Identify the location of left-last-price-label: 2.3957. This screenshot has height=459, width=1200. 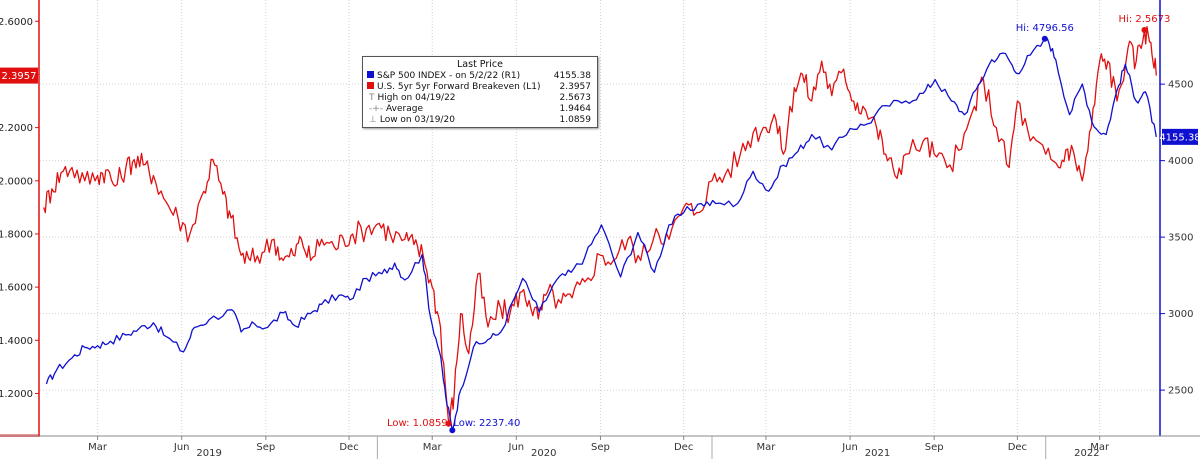
(19, 76).